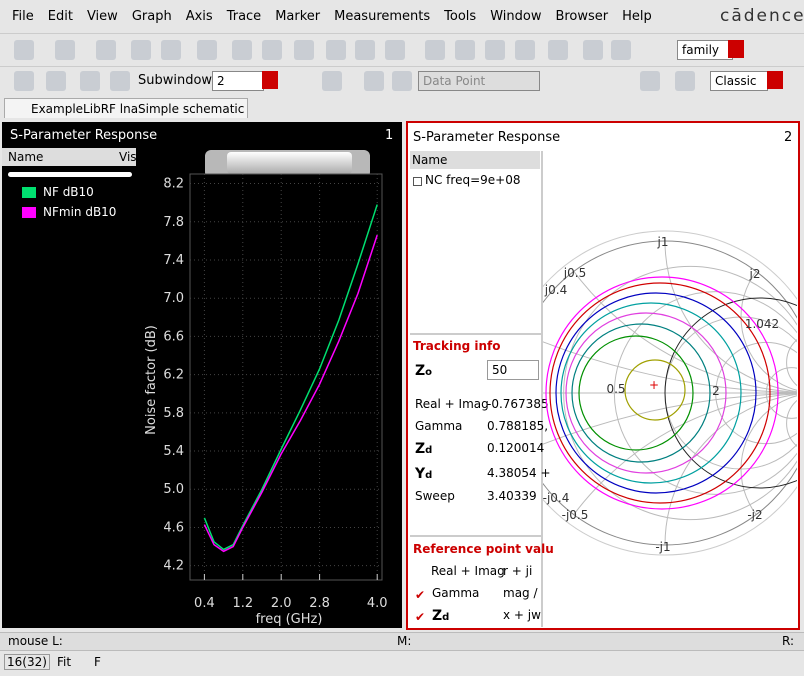 The height and width of the screenshot is (676, 804). I want to click on reference-label: Zd, so click(440, 616).